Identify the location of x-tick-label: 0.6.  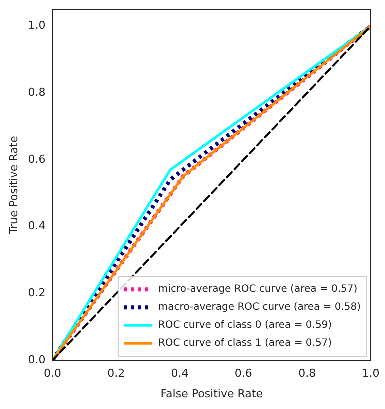
(243, 373).